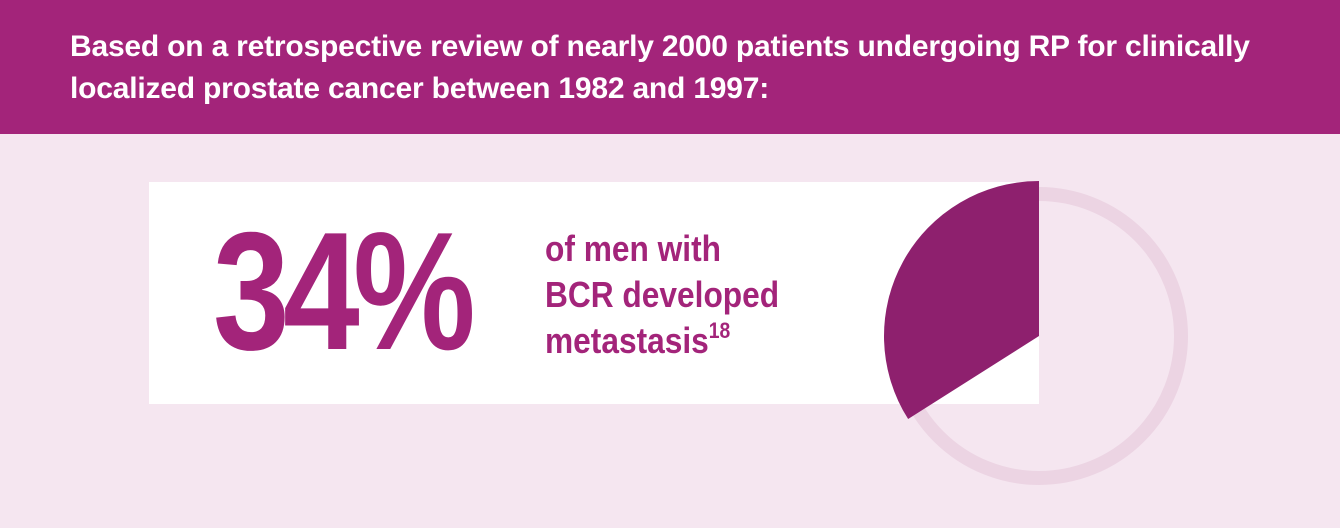 The image size is (1340, 528). I want to click on caption-line-1: of men with, so click(633, 248).